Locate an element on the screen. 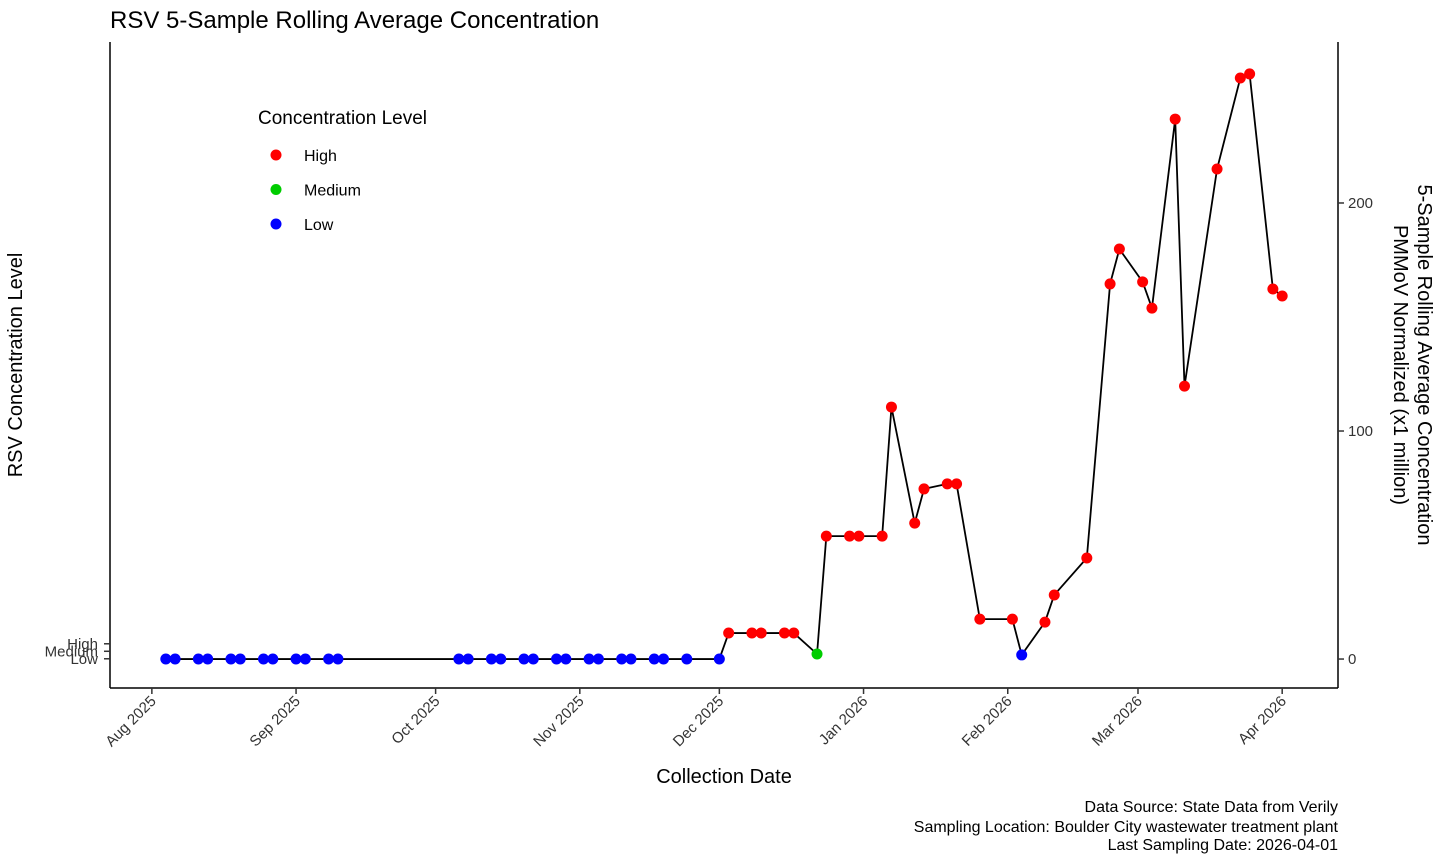 The height and width of the screenshot is (854, 1446). legend-label: High is located at coordinates (320, 156).